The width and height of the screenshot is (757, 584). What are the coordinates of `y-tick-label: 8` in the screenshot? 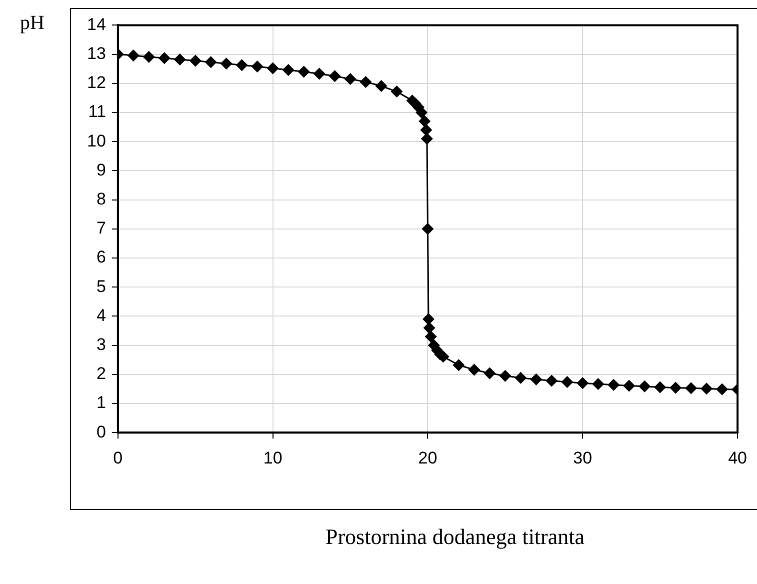 It's located at (101, 198).